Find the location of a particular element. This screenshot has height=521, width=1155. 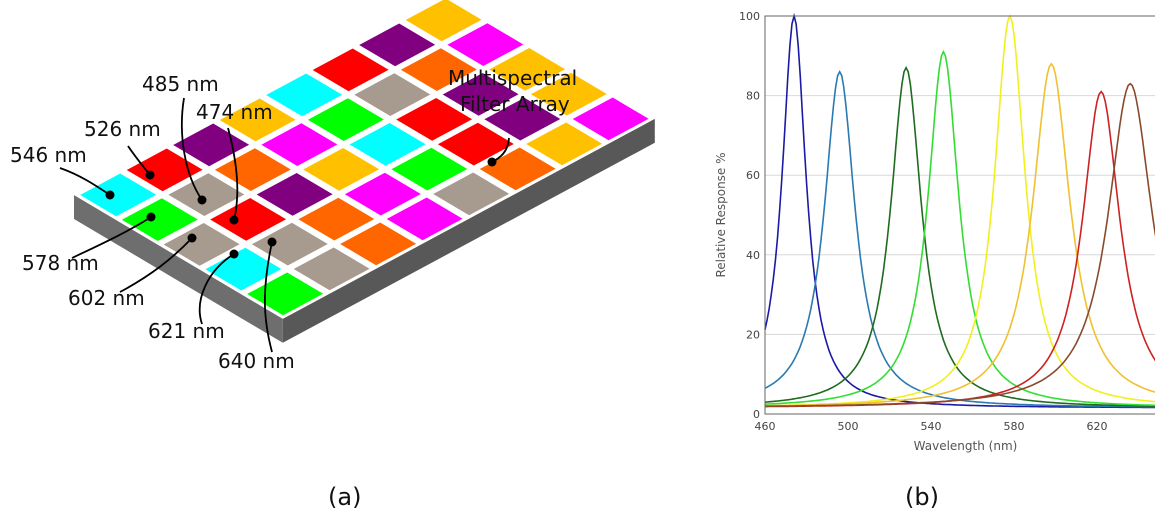

leader-line-640nm is located at coordinates (268, 297).